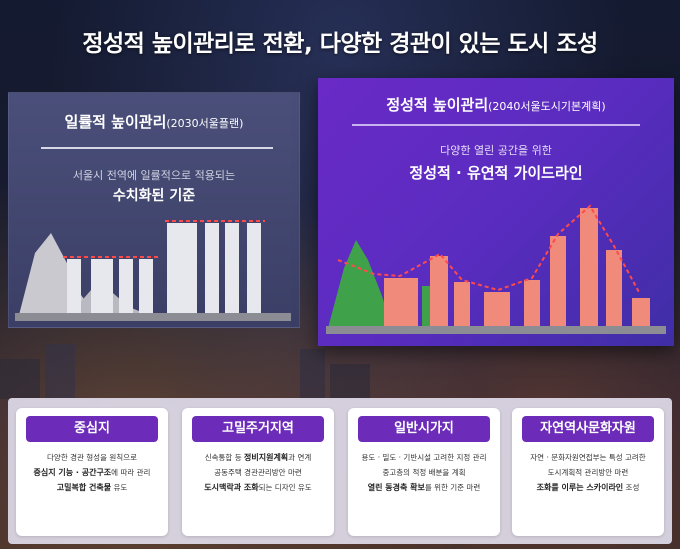 The height and width of the screenshot is (549, 680). Describe the element at coordinates (588, 429) in the screenshot. I see `card-title: 자연역사문화자원` at that location.